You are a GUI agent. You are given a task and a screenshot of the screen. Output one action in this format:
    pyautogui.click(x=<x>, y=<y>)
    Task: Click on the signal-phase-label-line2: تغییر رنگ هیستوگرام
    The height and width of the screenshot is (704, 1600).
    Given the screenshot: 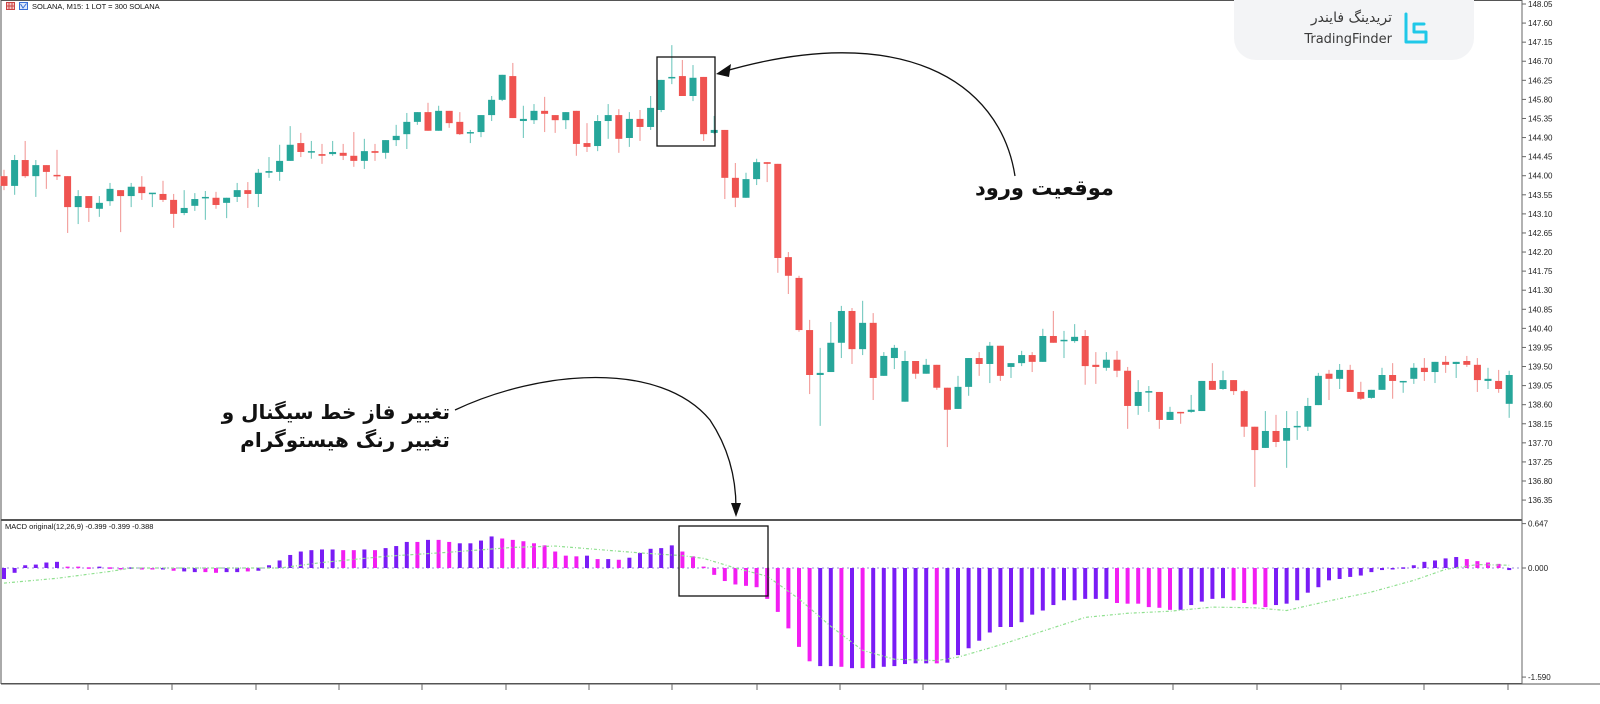 What is the action you would take?
    pyautogui.click(x=345, y=440)
    